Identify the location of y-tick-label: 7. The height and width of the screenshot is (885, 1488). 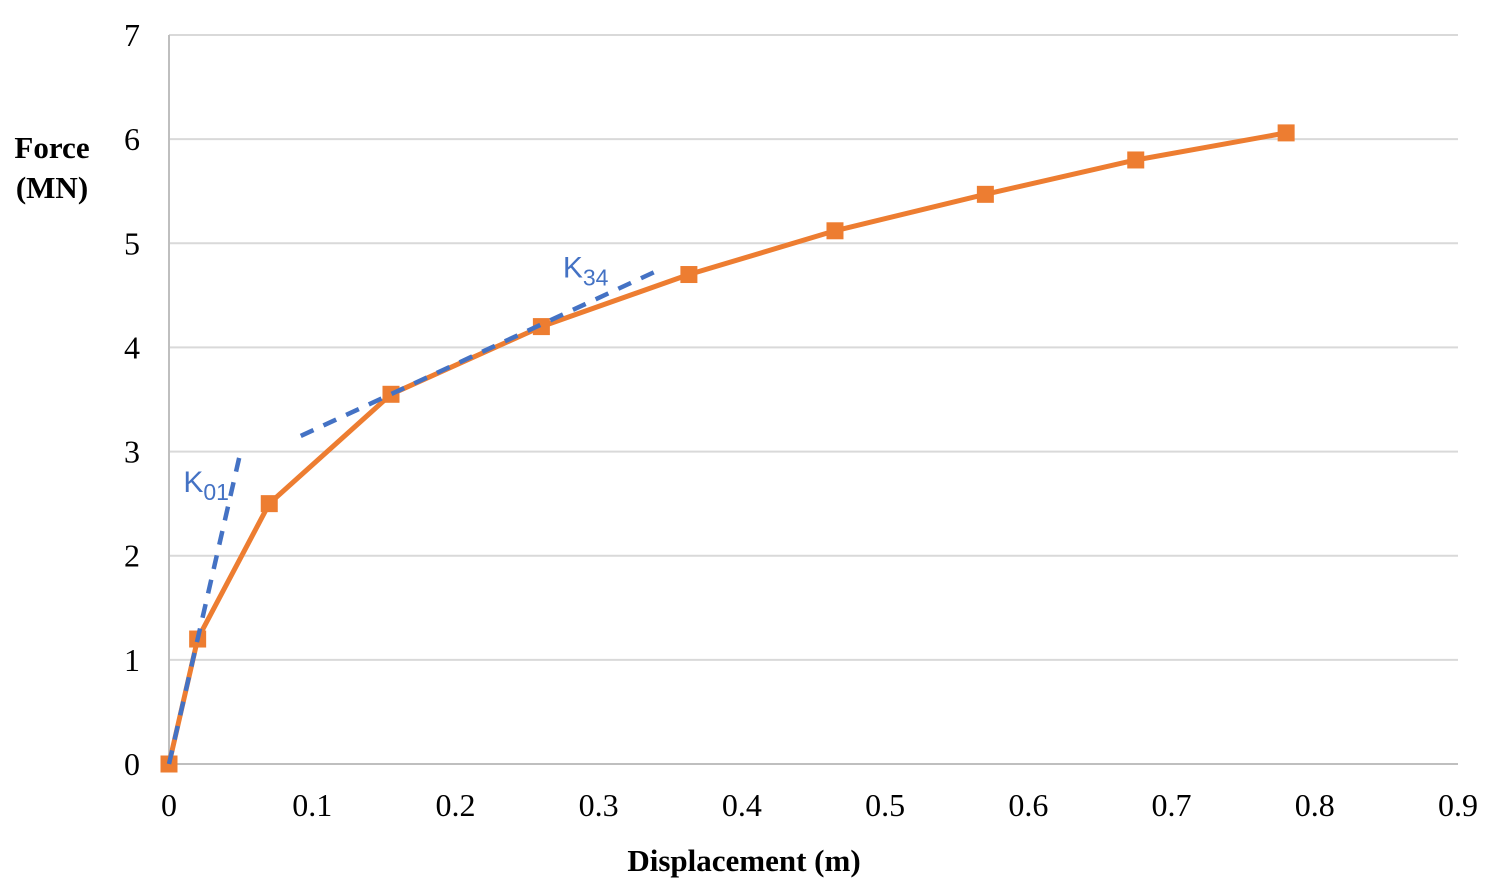
(132, 35).